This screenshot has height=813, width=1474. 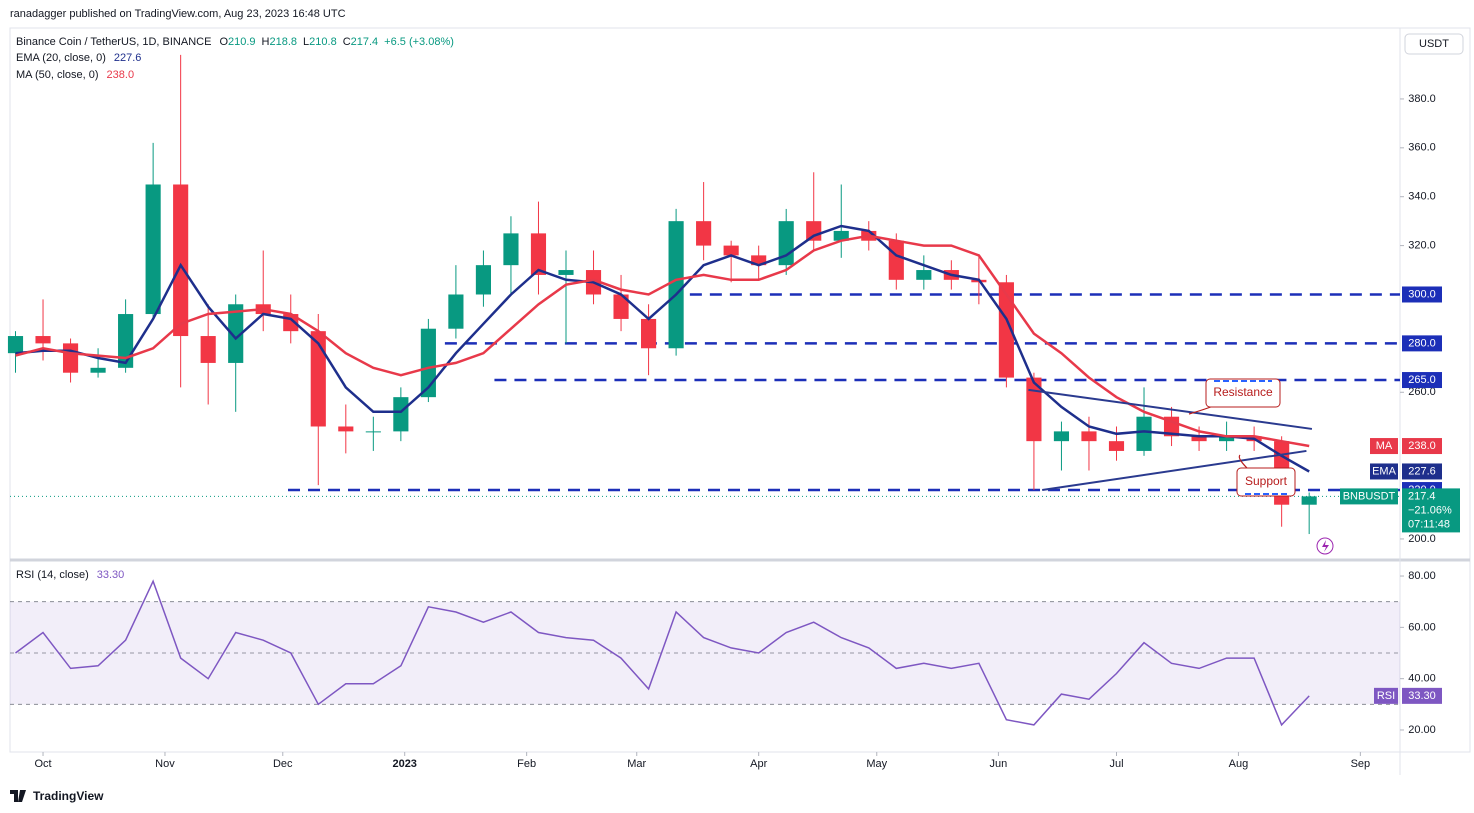 What do you see at coordinates (1422, 246) in the screenshot?
I see `y-tick-label: 320.0` at bounding box center [1422, 246].